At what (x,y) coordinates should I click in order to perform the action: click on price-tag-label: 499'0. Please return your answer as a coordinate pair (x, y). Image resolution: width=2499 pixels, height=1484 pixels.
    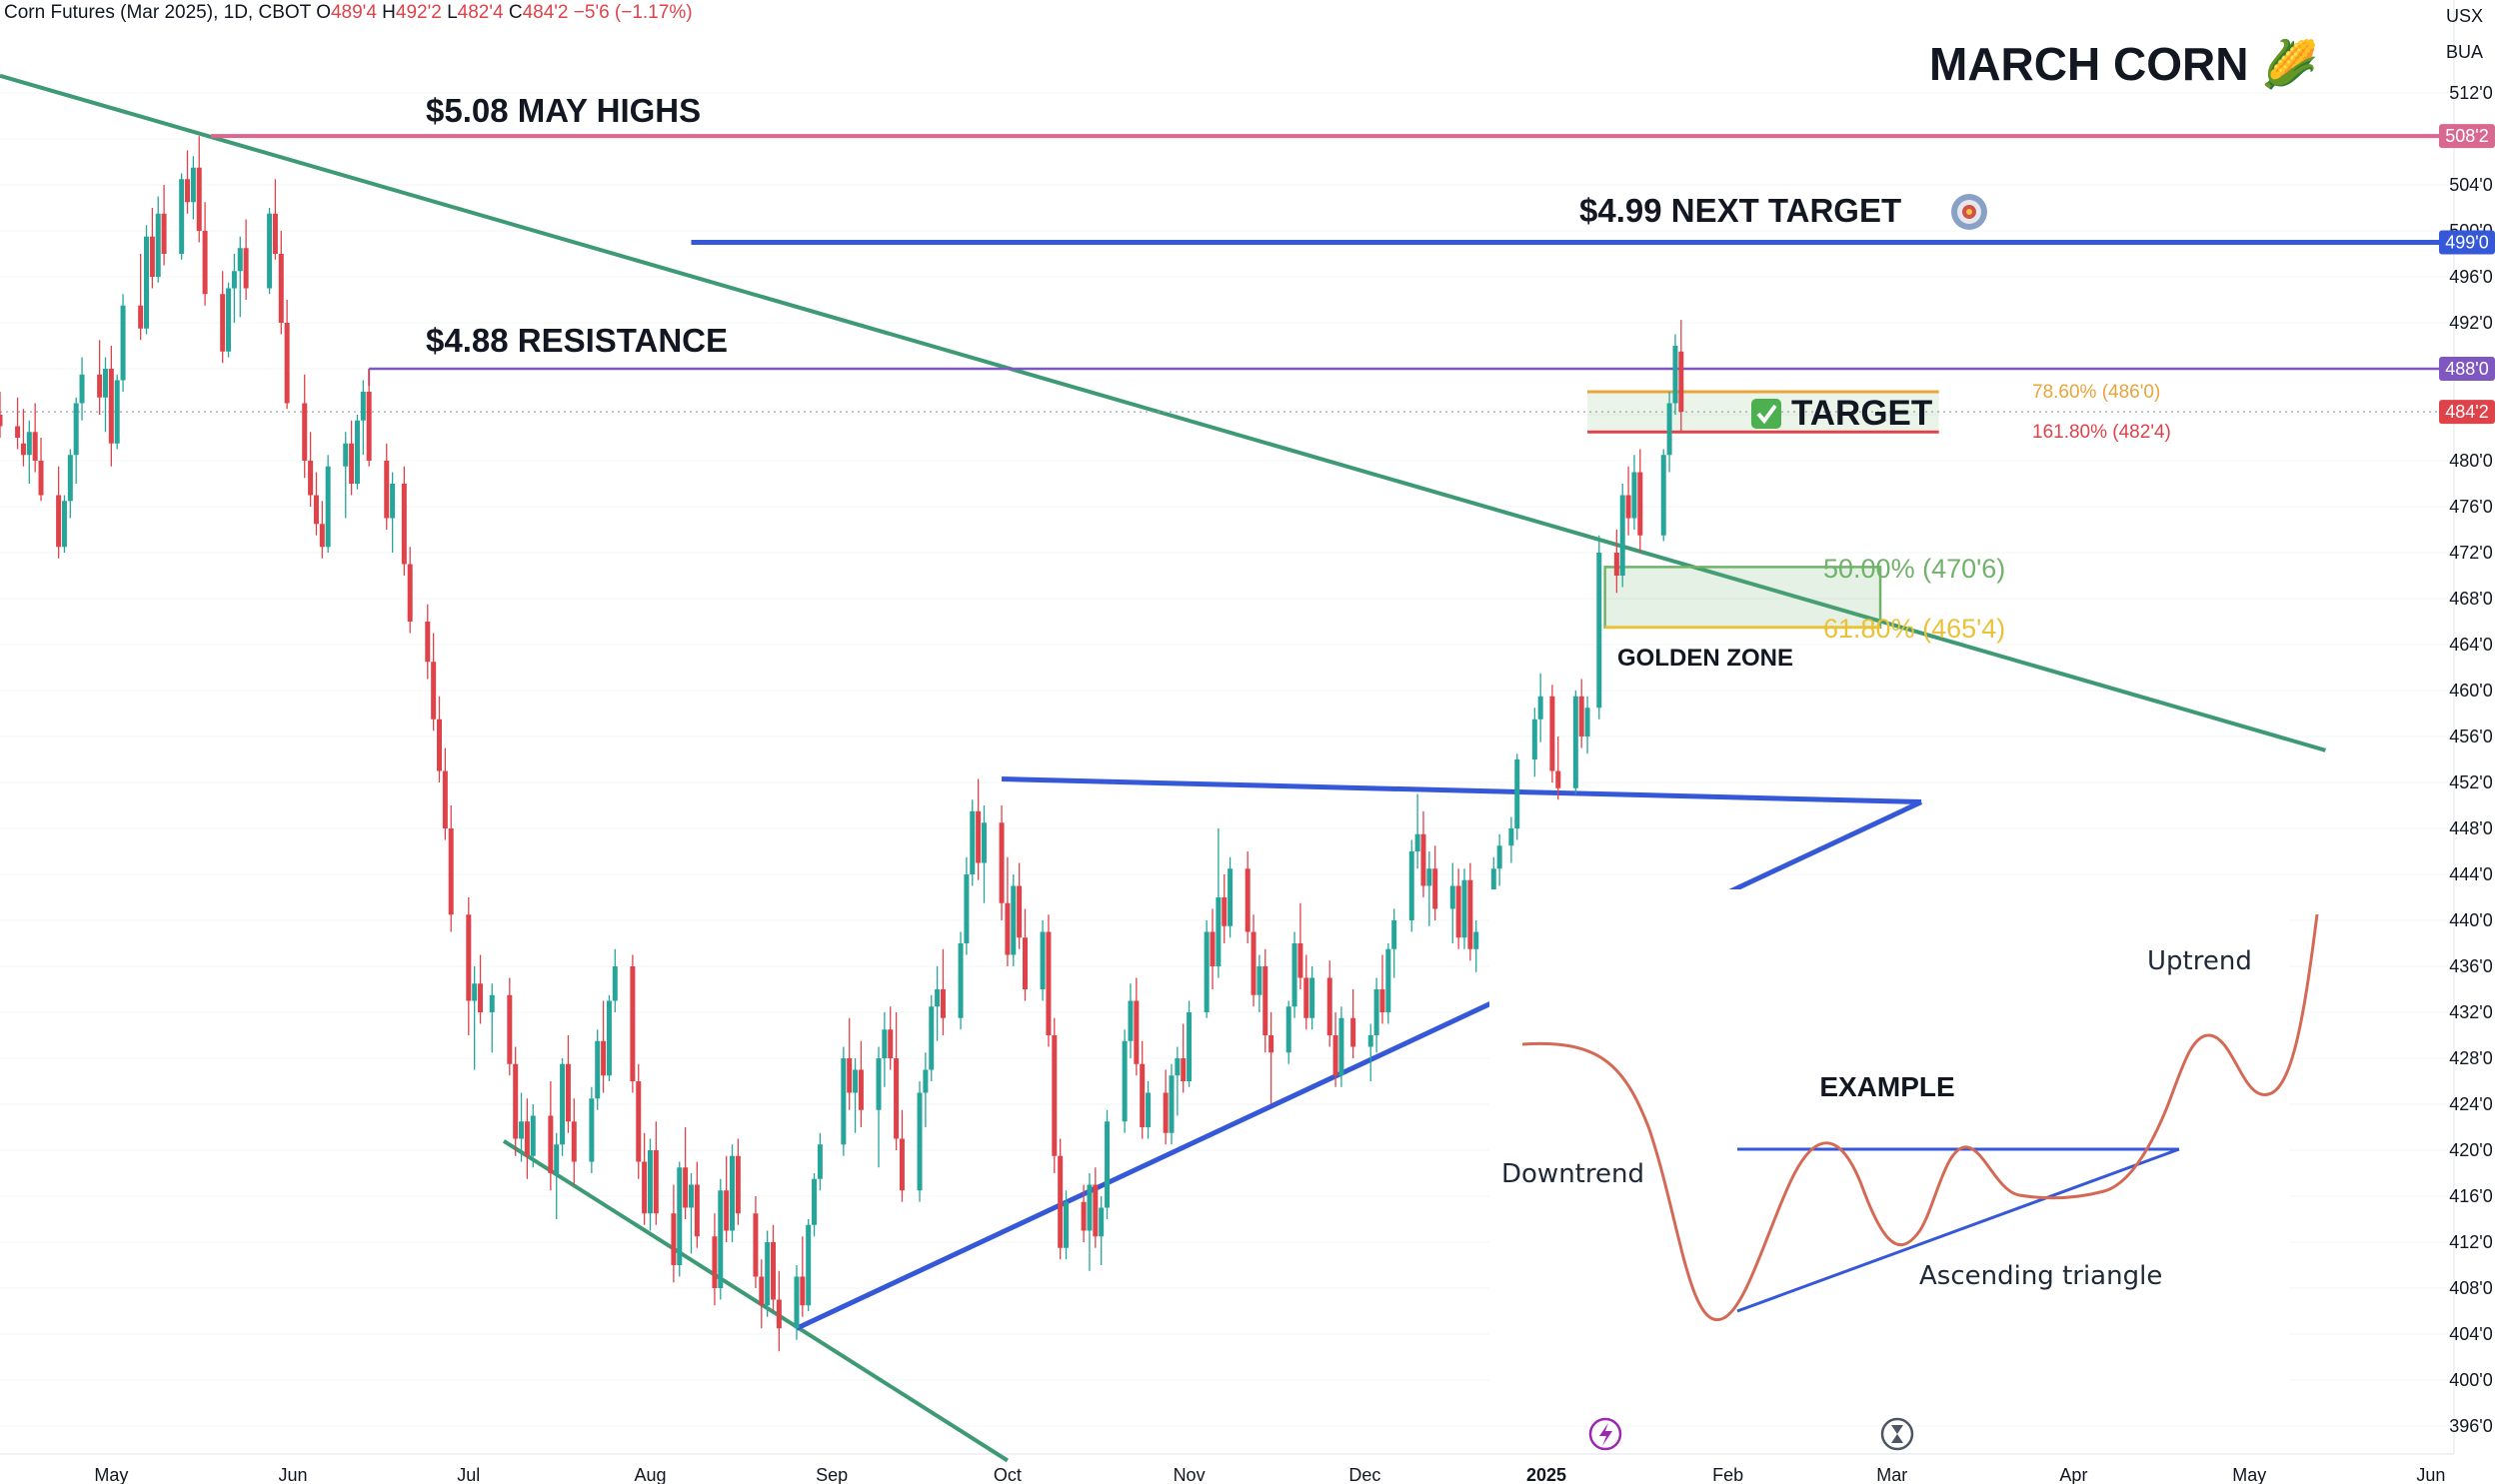
    Looking at the image, I should click on (2466, 243).